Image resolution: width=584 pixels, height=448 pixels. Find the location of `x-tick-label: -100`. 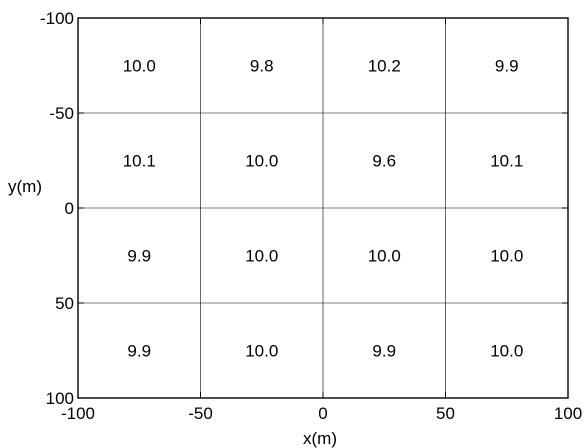

x-tick-label: -100 is located at coordinates (78, 413).